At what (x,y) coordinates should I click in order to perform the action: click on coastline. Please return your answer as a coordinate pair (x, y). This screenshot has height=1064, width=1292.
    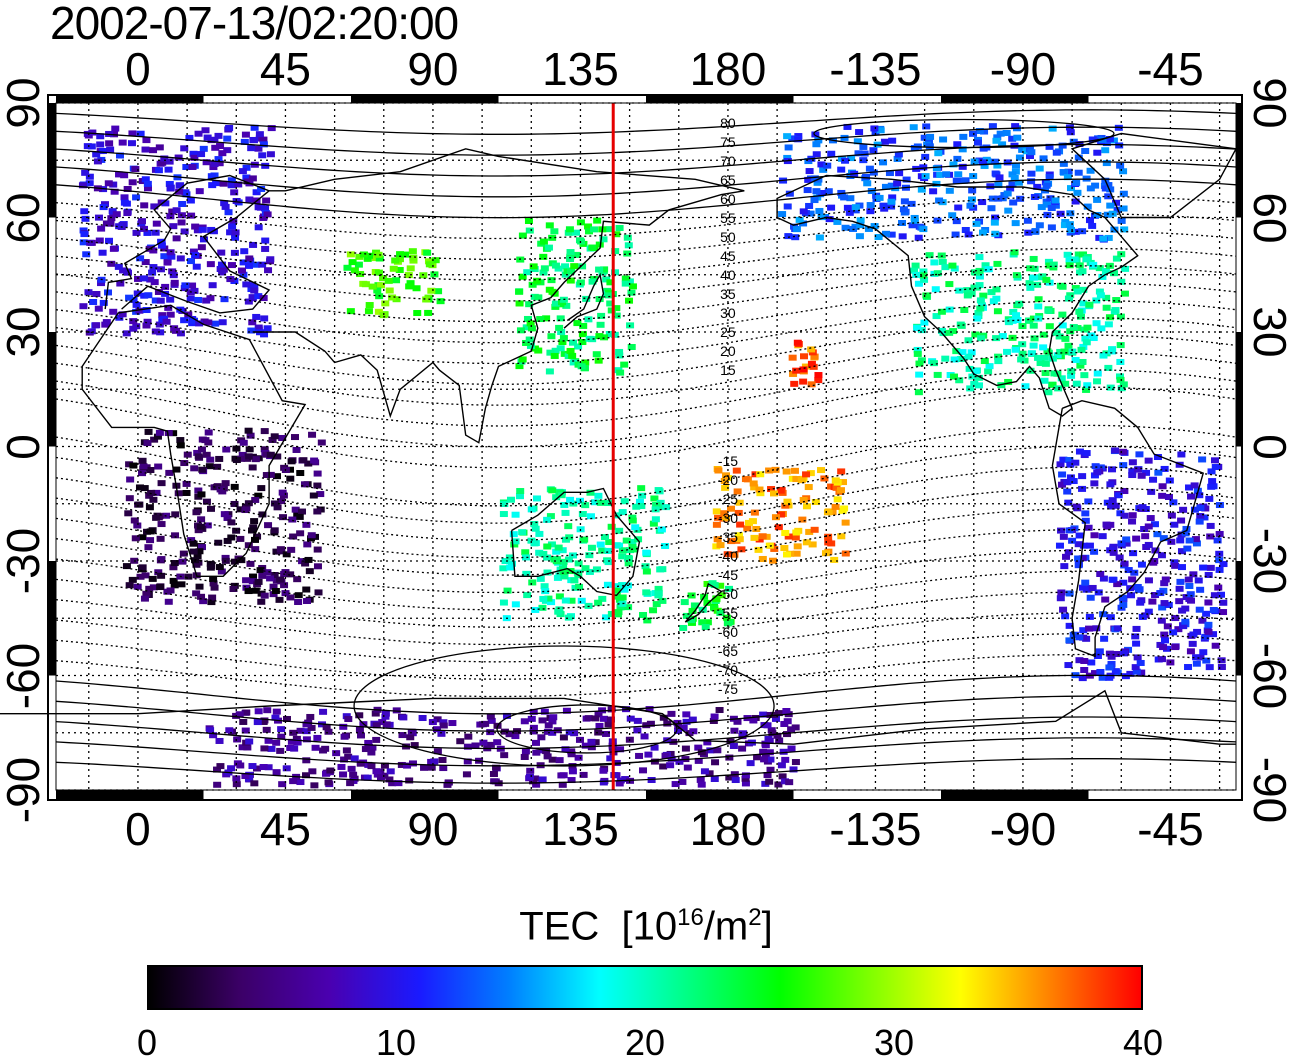
    Looking at the image, I should click on (194, 440).